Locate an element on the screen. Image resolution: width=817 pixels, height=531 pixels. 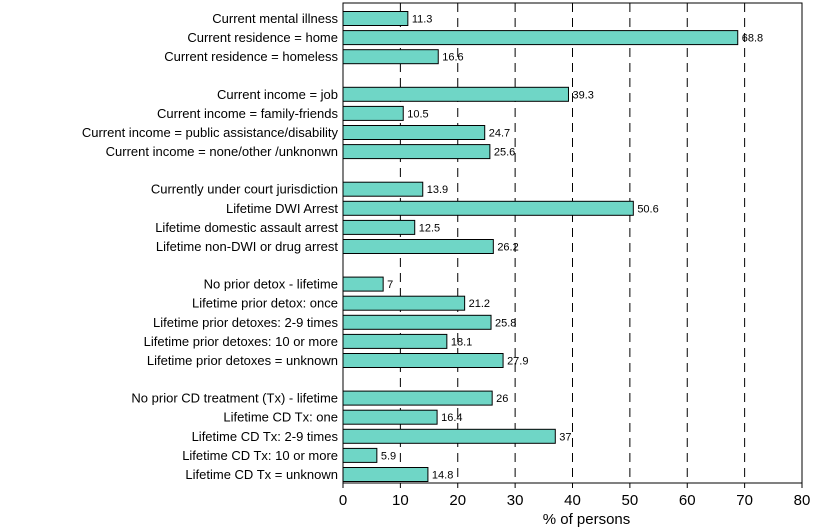
value-label-7: 13.9 is located at coordinates (437, 190).